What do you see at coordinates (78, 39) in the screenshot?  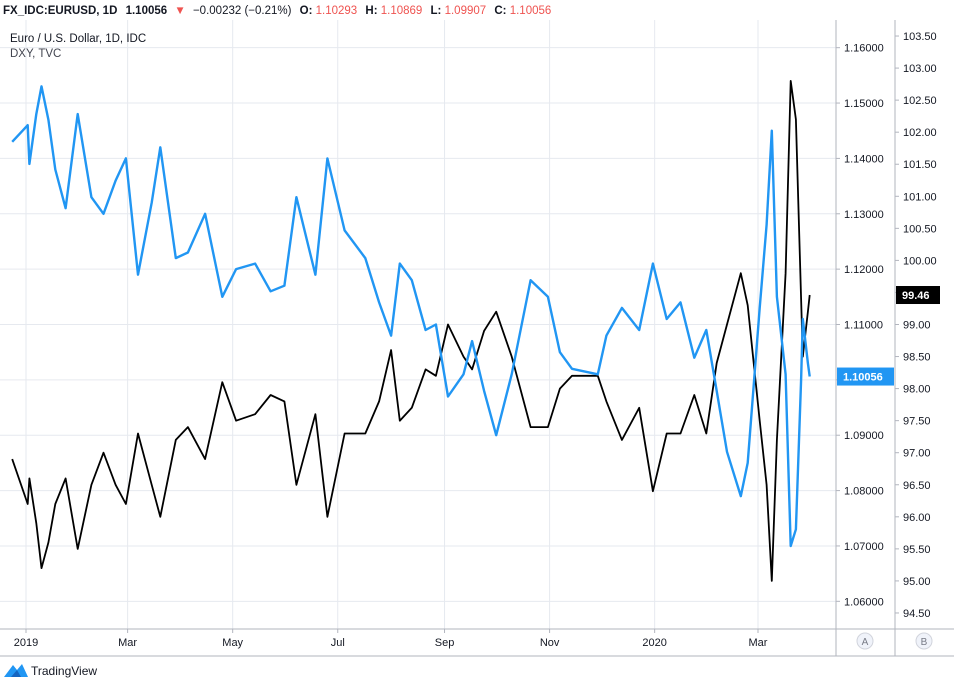 I see `legend-eurusd: Euro / U.S. Dollar, 1D, IDC` at bounding box center [78, 39].